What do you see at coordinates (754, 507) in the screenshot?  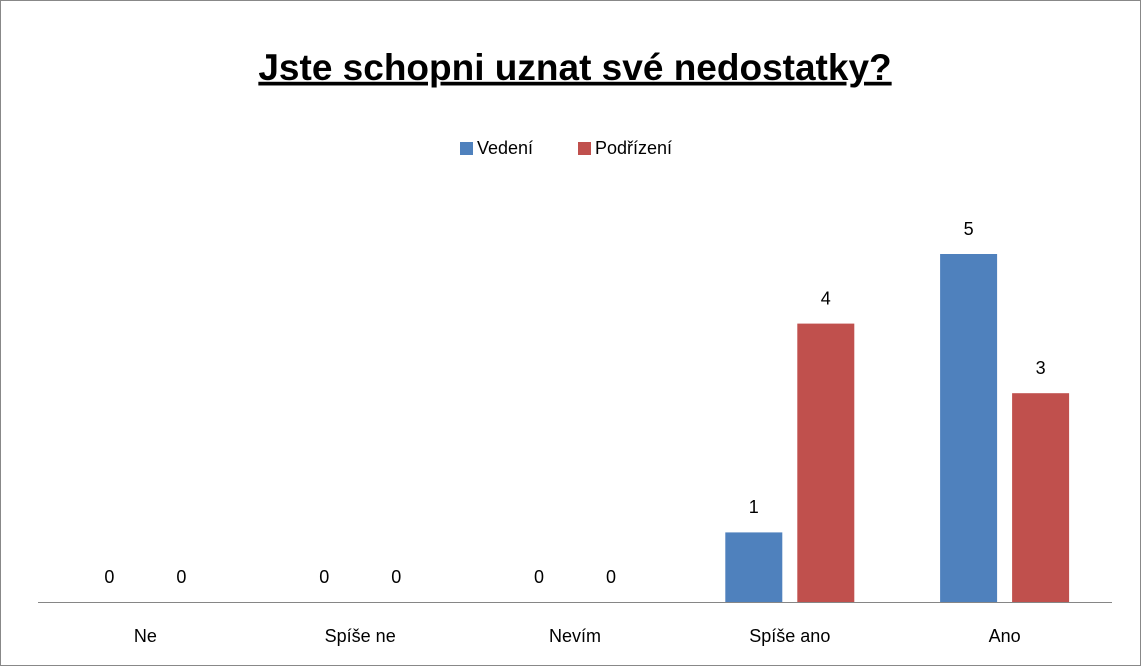 I see `data-label: 1` at bounding box center [754, 507].